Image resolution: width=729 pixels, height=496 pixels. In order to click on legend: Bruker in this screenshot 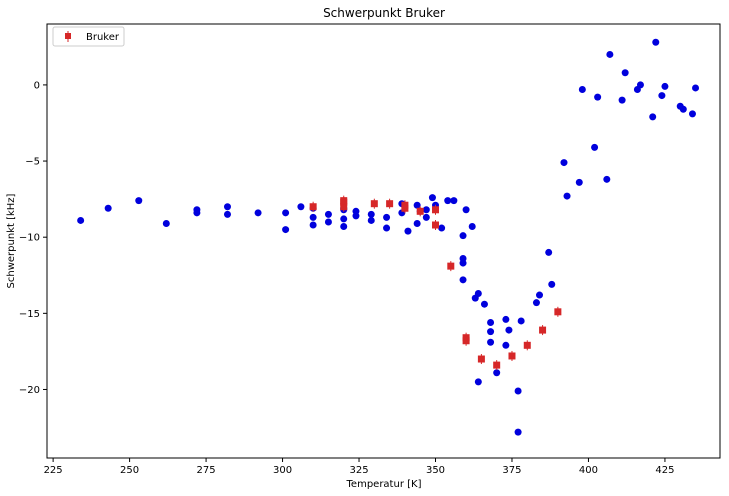, I will do `click(88, 36)`.